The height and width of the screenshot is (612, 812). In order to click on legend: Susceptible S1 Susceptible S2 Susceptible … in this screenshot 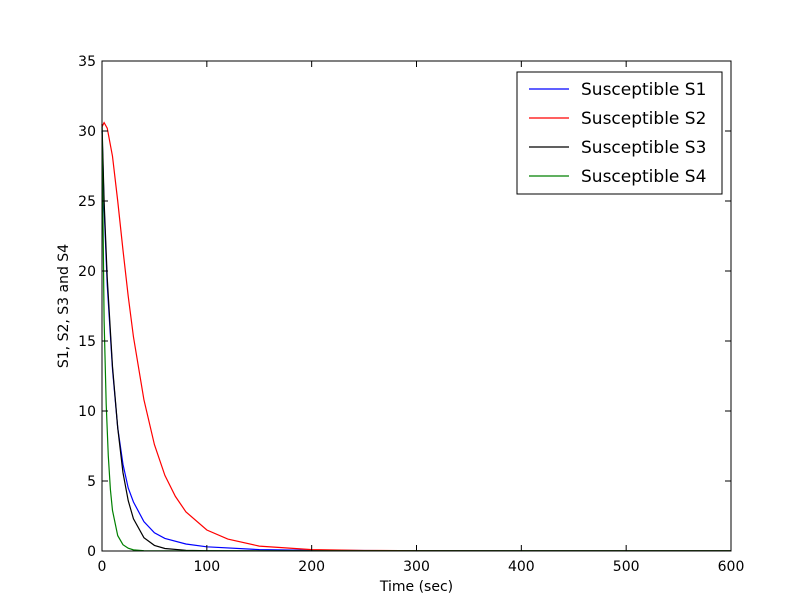, I will do `click(619, 133)`.